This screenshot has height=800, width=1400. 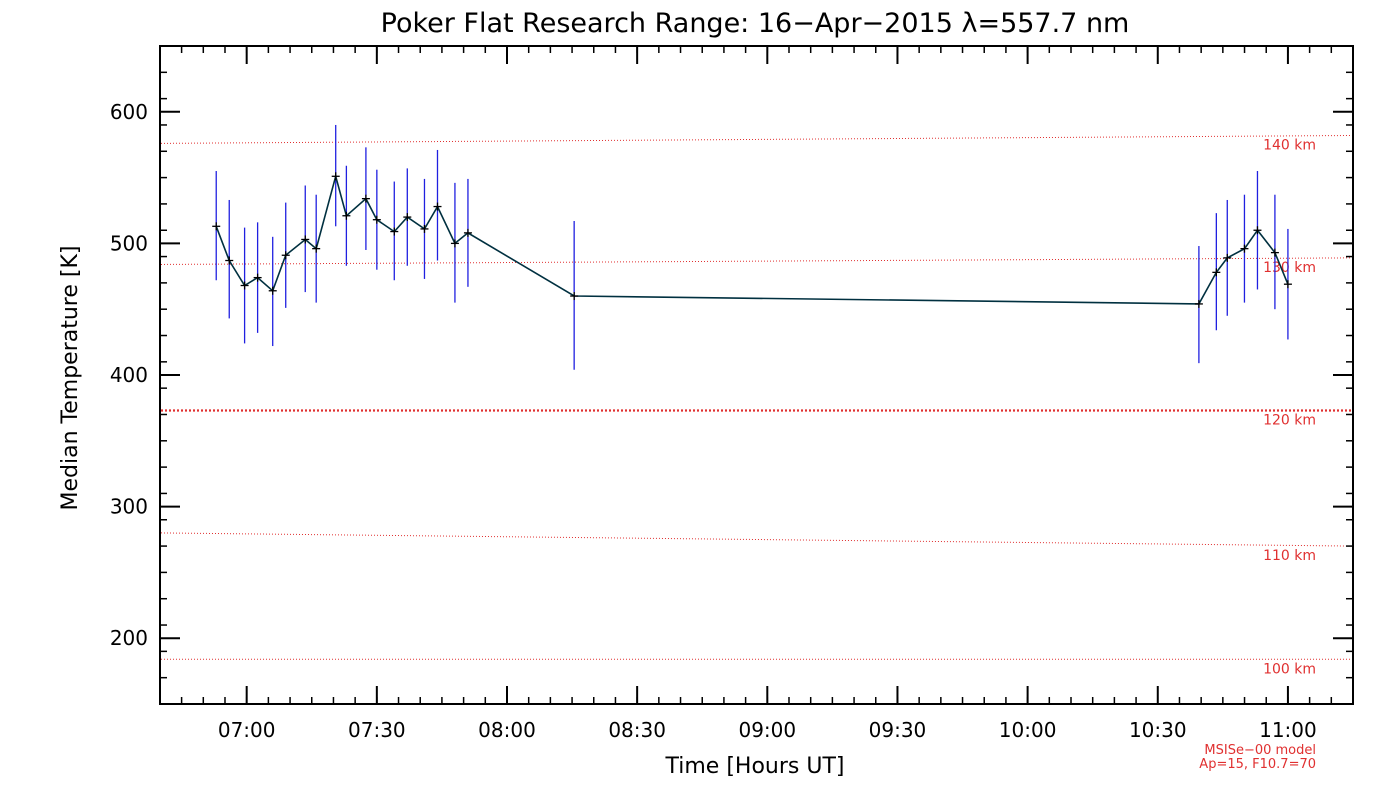 I want to click on model-line-label-1: 110 km, so click(x=1289, y=556).